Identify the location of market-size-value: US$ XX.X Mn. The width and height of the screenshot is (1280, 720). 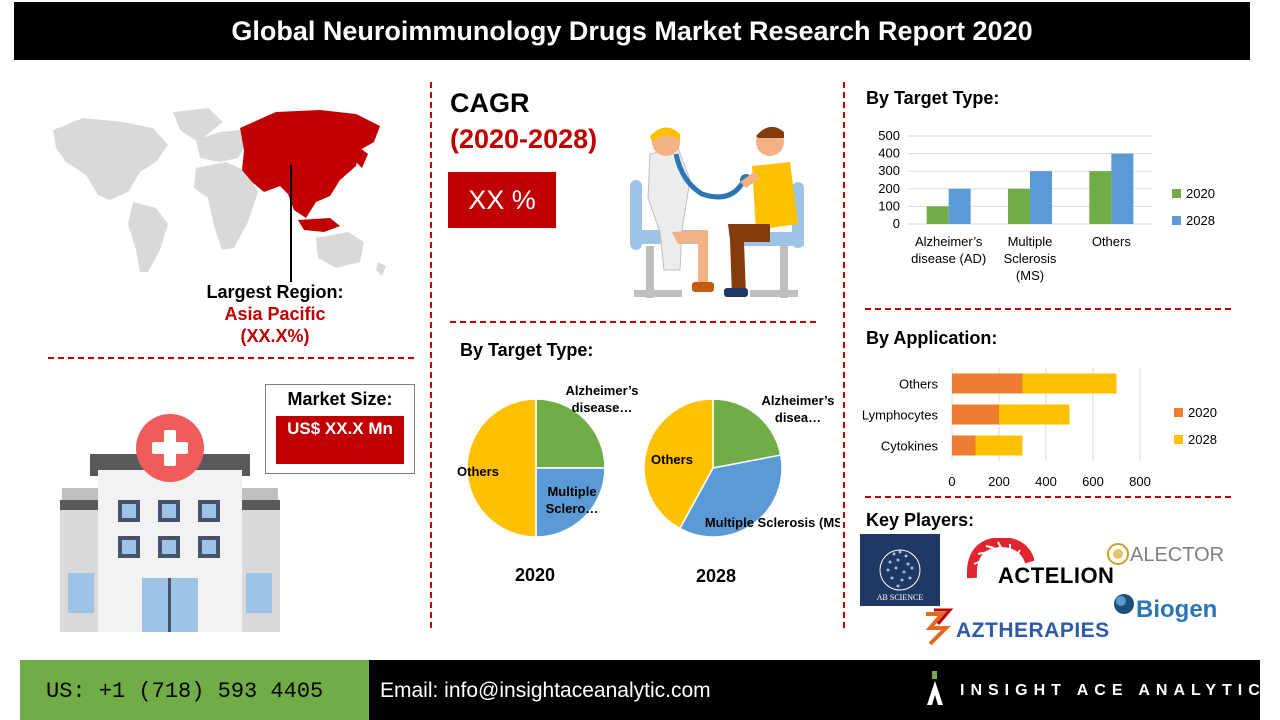
(340, 440).